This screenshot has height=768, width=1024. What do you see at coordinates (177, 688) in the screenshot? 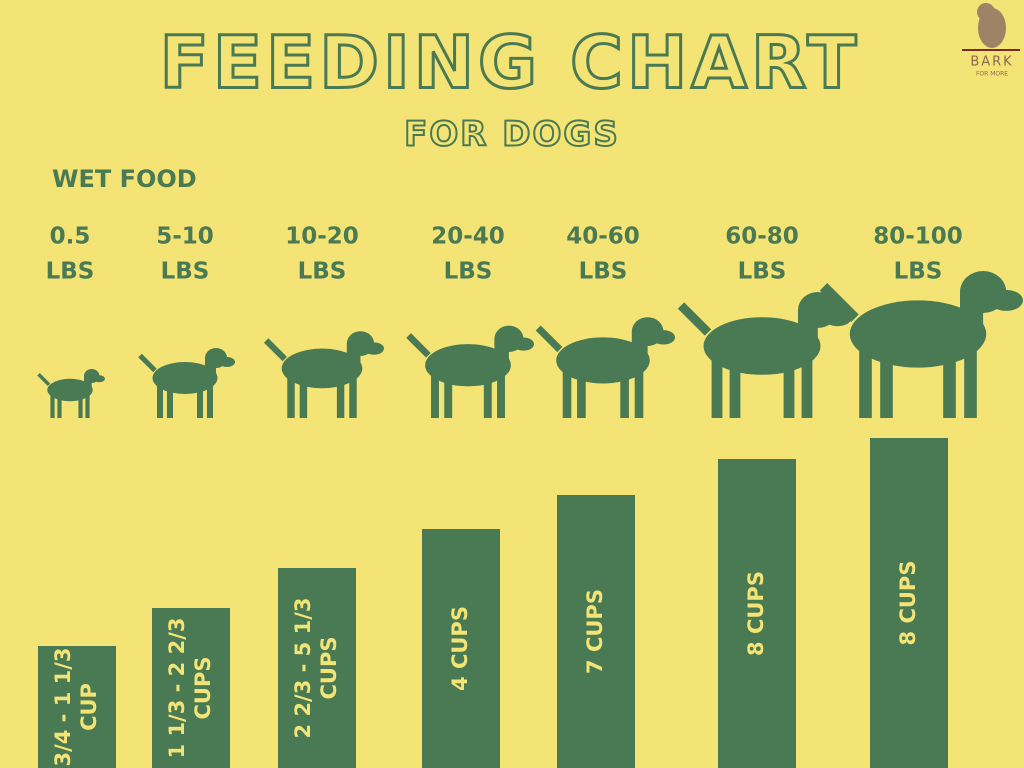
I see `amount-label: 1 1/3 - 2 2/3` at bounding box center [177, 688].